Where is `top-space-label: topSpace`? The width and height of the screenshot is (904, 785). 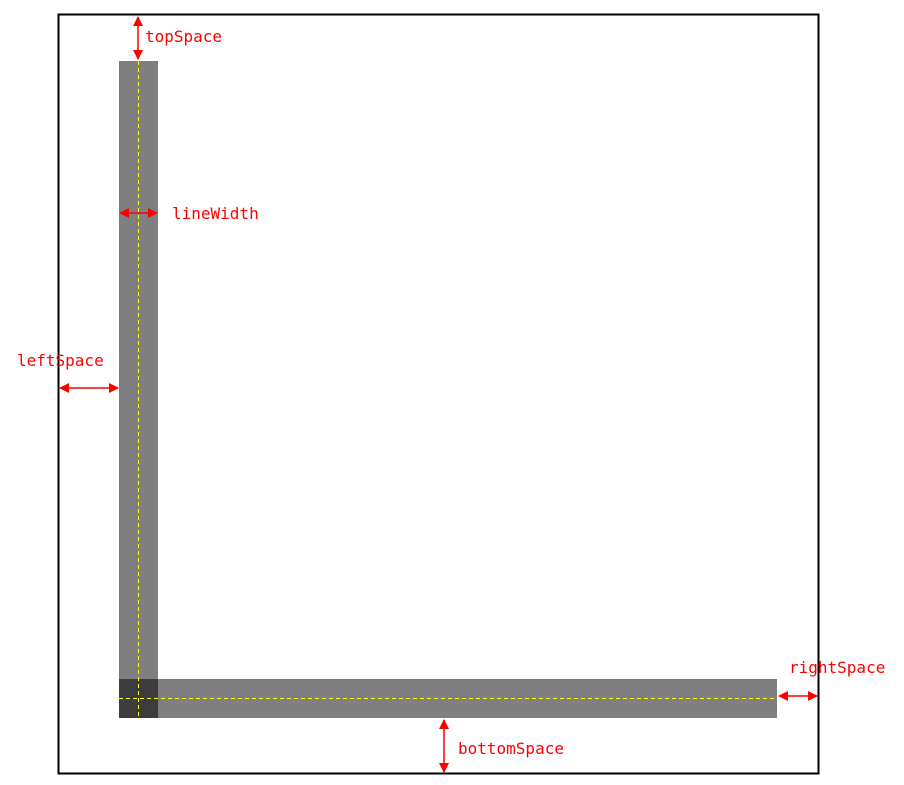 top-space-label: topSpace is located at coordinates (183, 36).